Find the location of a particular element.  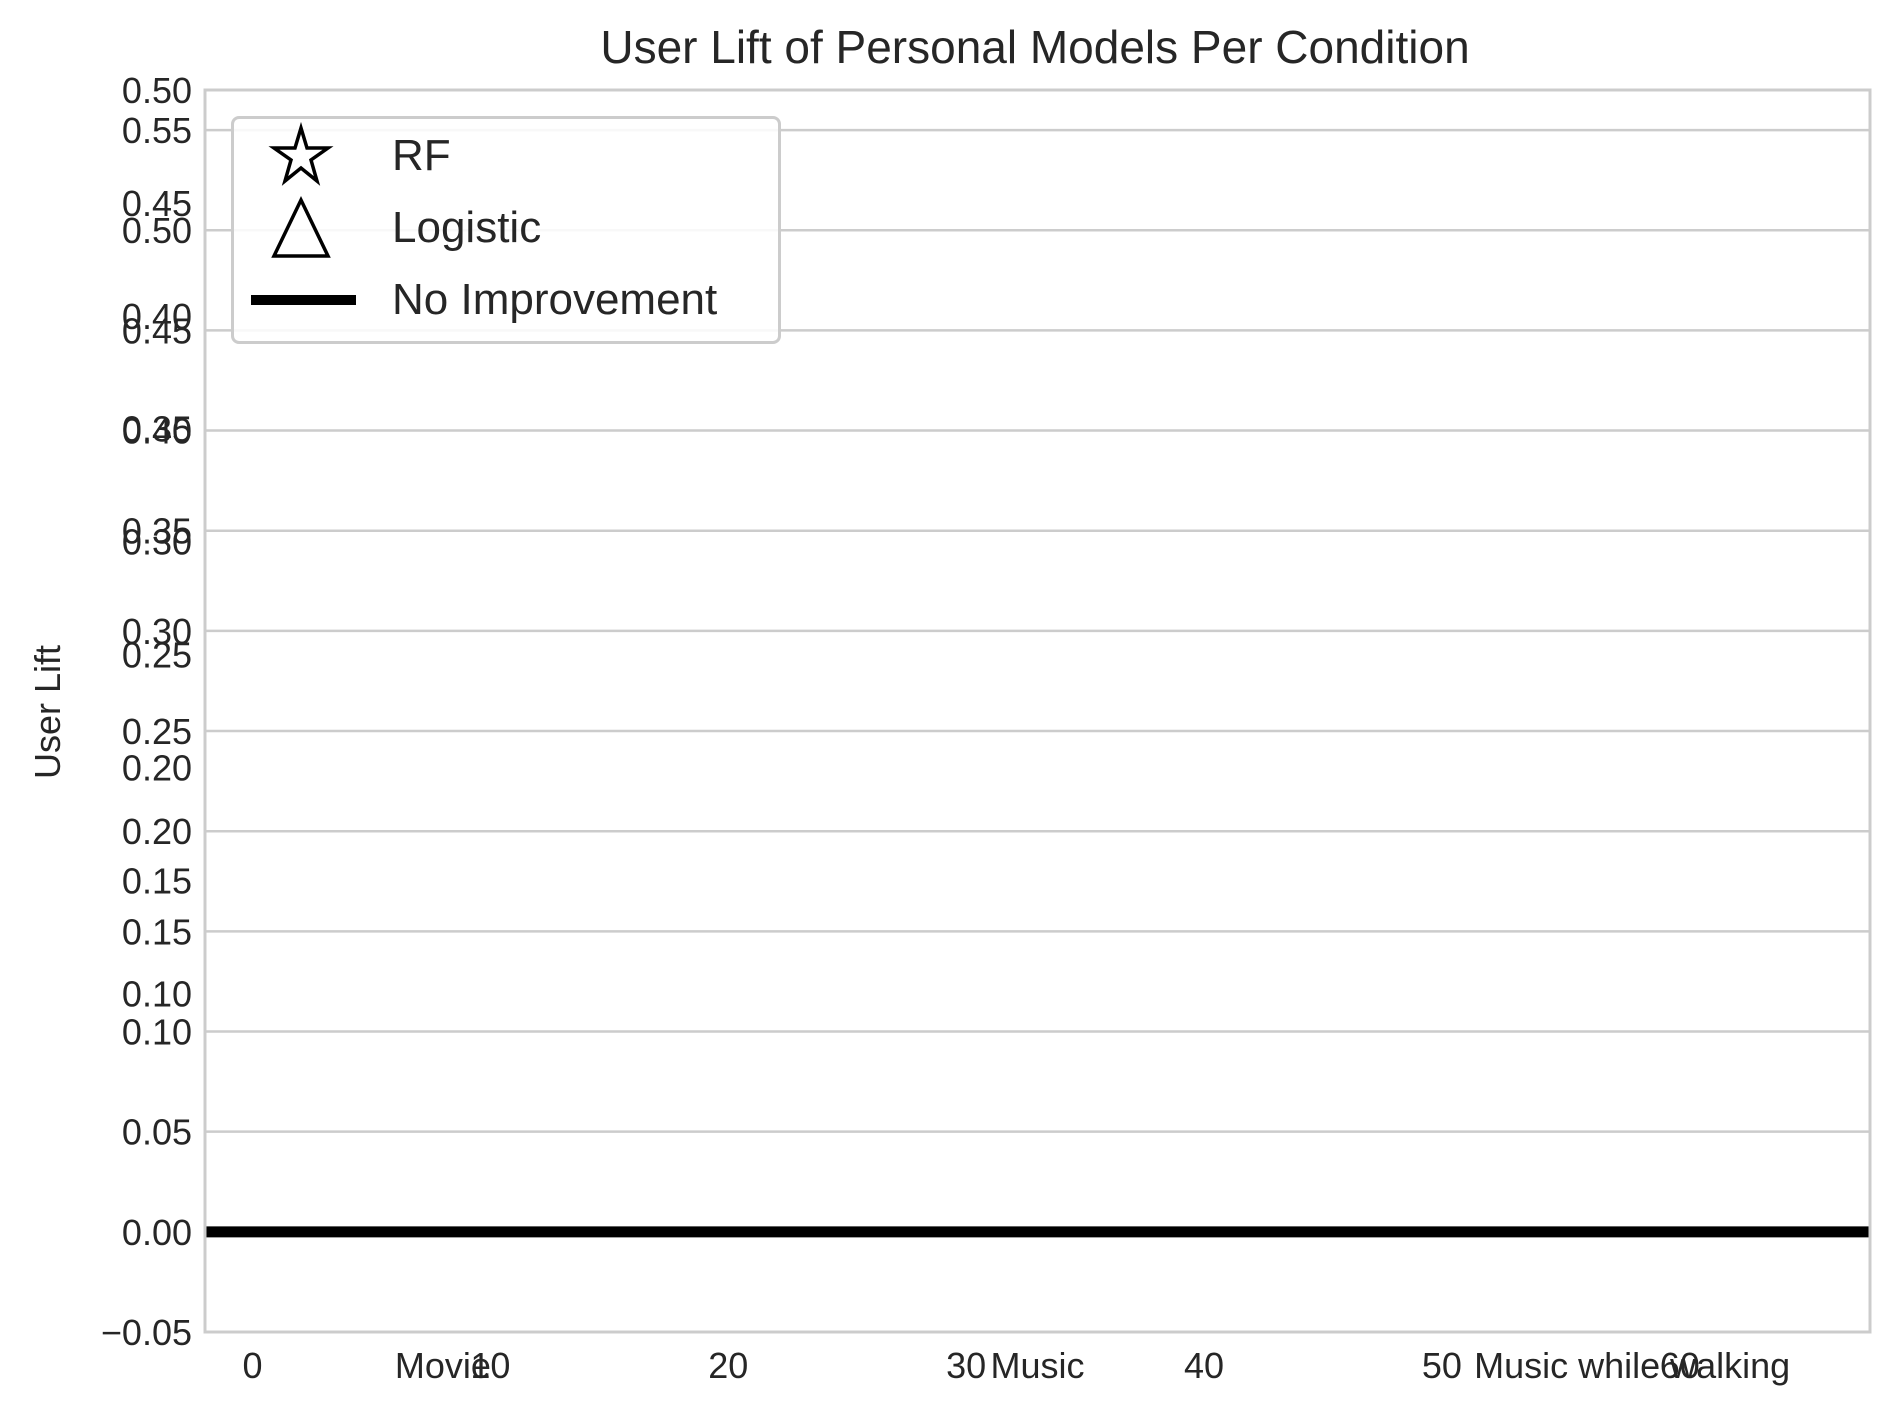

y-tick-label-overlay: 0.15 is located at coordinates (157, 880).